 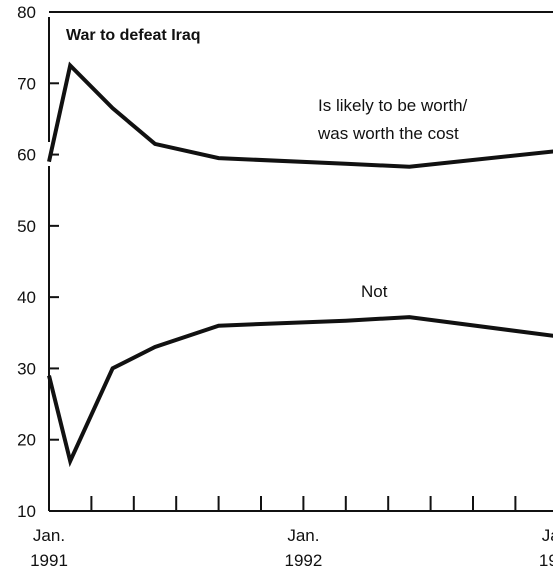 I want to click on y-tick-label: 40, so click(x=26, y=297).